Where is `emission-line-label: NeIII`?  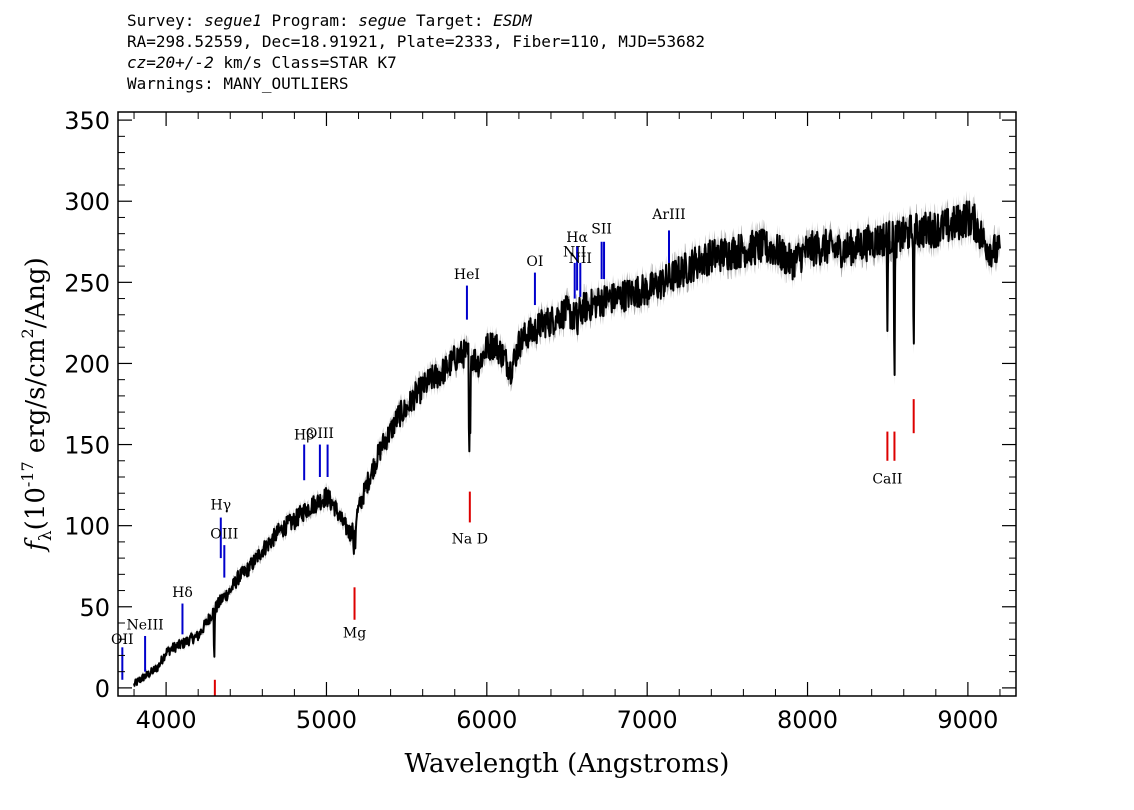
emission-line-label: NeIII is located at coordinates (145, 625).